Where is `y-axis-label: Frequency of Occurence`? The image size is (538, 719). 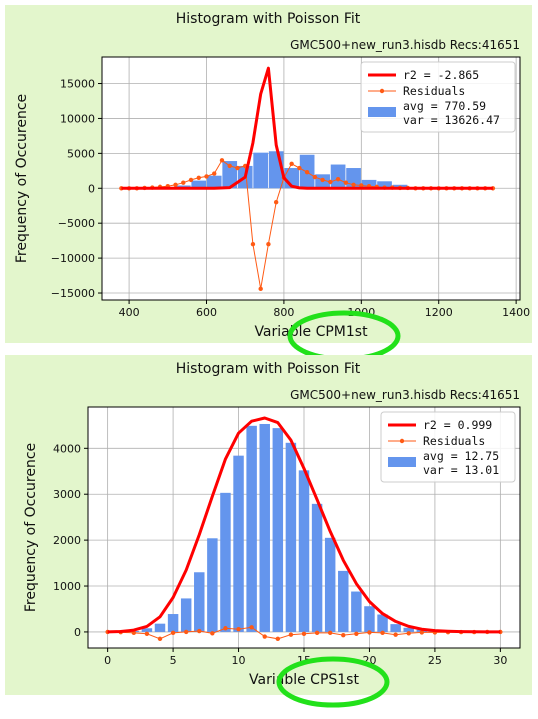 y-axis-label: Frequency of Occurence is located at coordinates (31, 527).